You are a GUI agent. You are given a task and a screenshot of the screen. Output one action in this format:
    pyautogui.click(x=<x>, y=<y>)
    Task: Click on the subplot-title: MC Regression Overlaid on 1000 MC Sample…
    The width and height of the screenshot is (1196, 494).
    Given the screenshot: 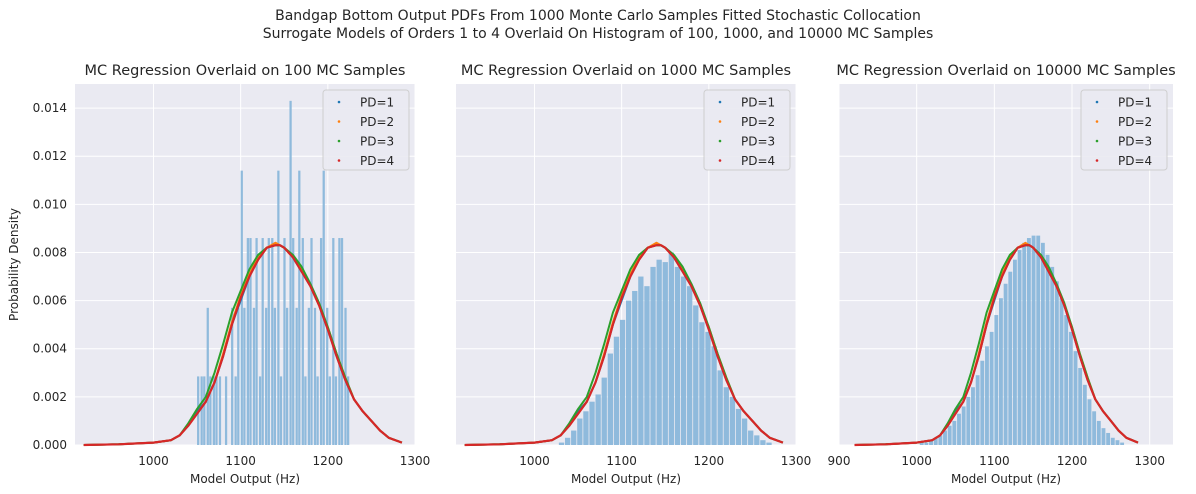 What is the action you would take?
    pyautogui.click(x=626, y=71)
    